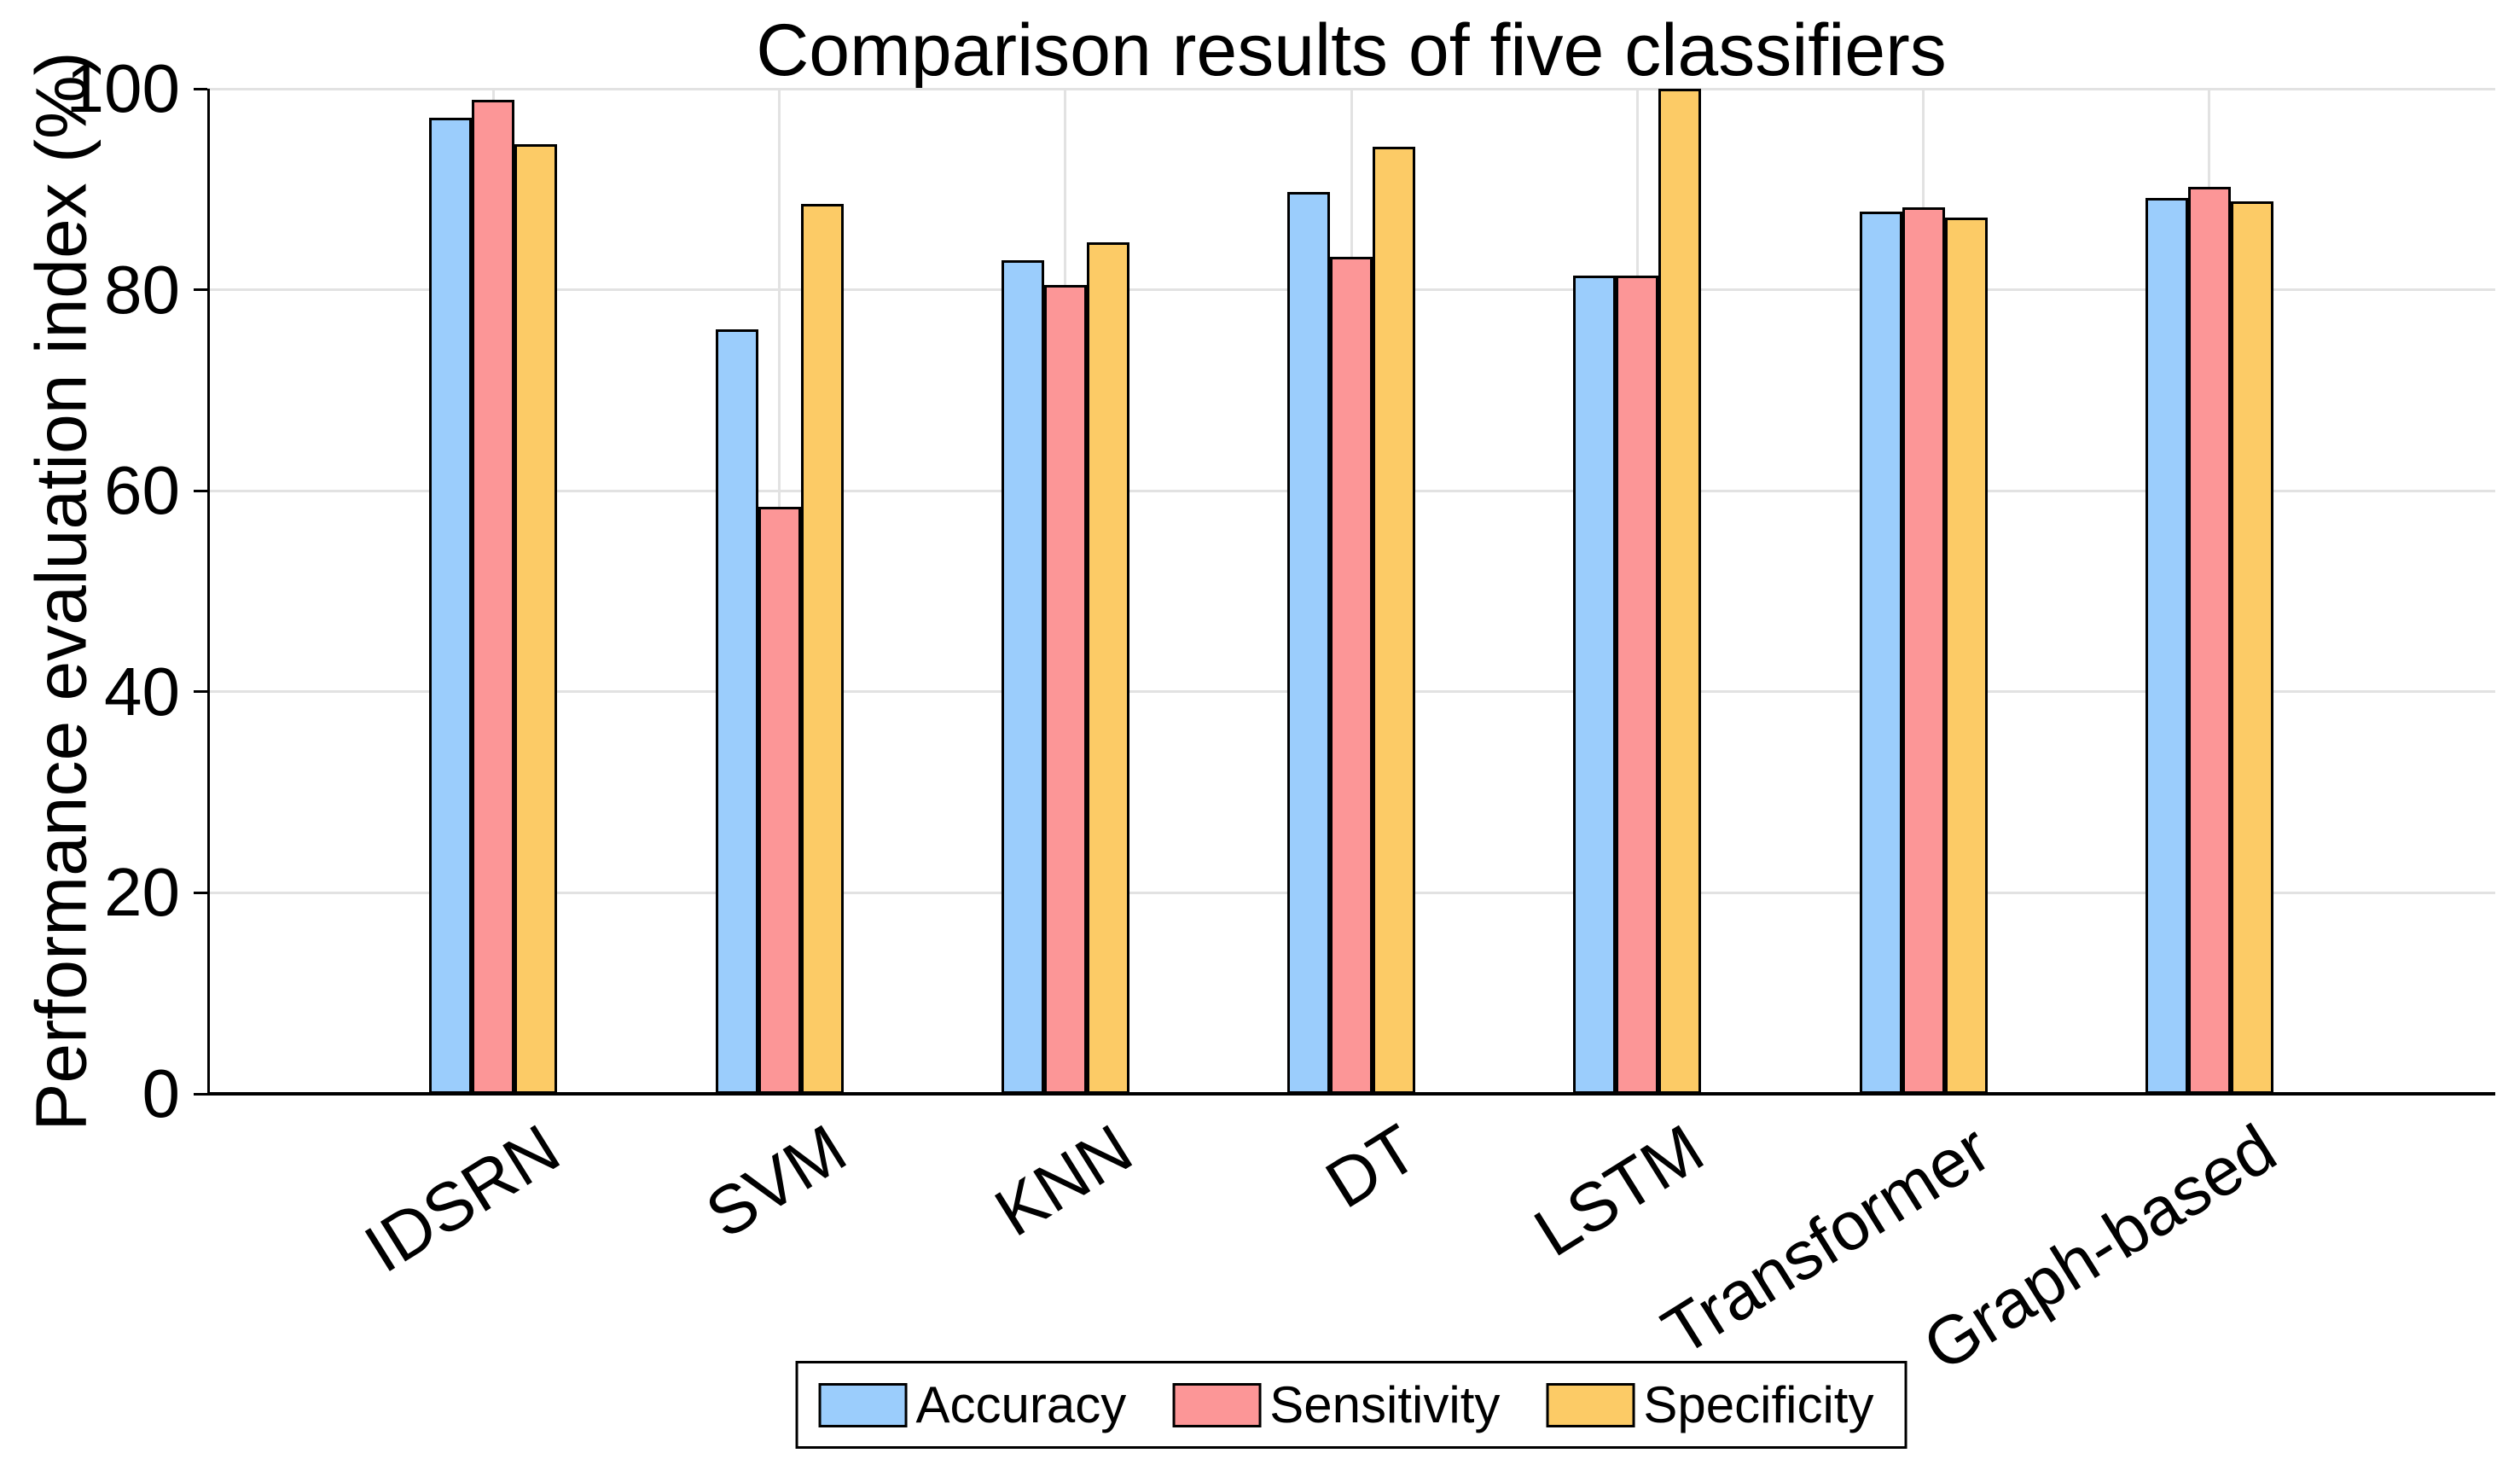 This screenshot has height=1459, width=2520. I want to click on bar-accuracy-dt, so click(1309, 643).